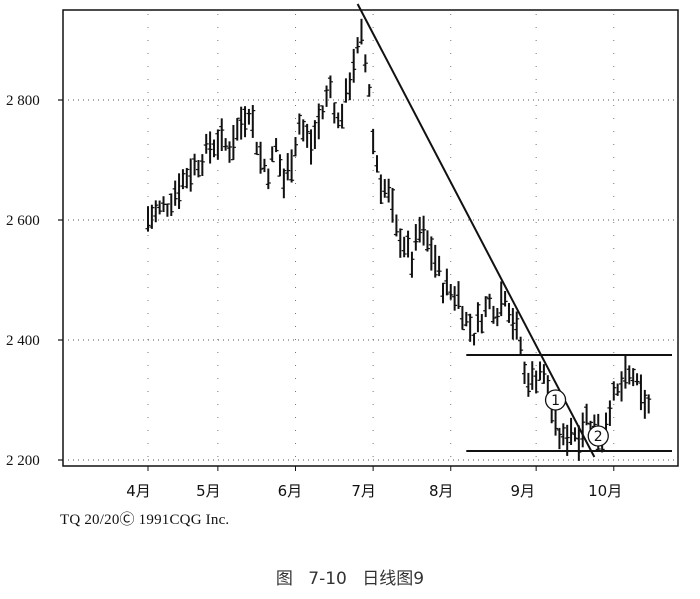 This screenshot has height=599, width=700. Describe the element at coordinates (138, 491) in the screenshot. I see `x-tick-label: 4月` at that location.